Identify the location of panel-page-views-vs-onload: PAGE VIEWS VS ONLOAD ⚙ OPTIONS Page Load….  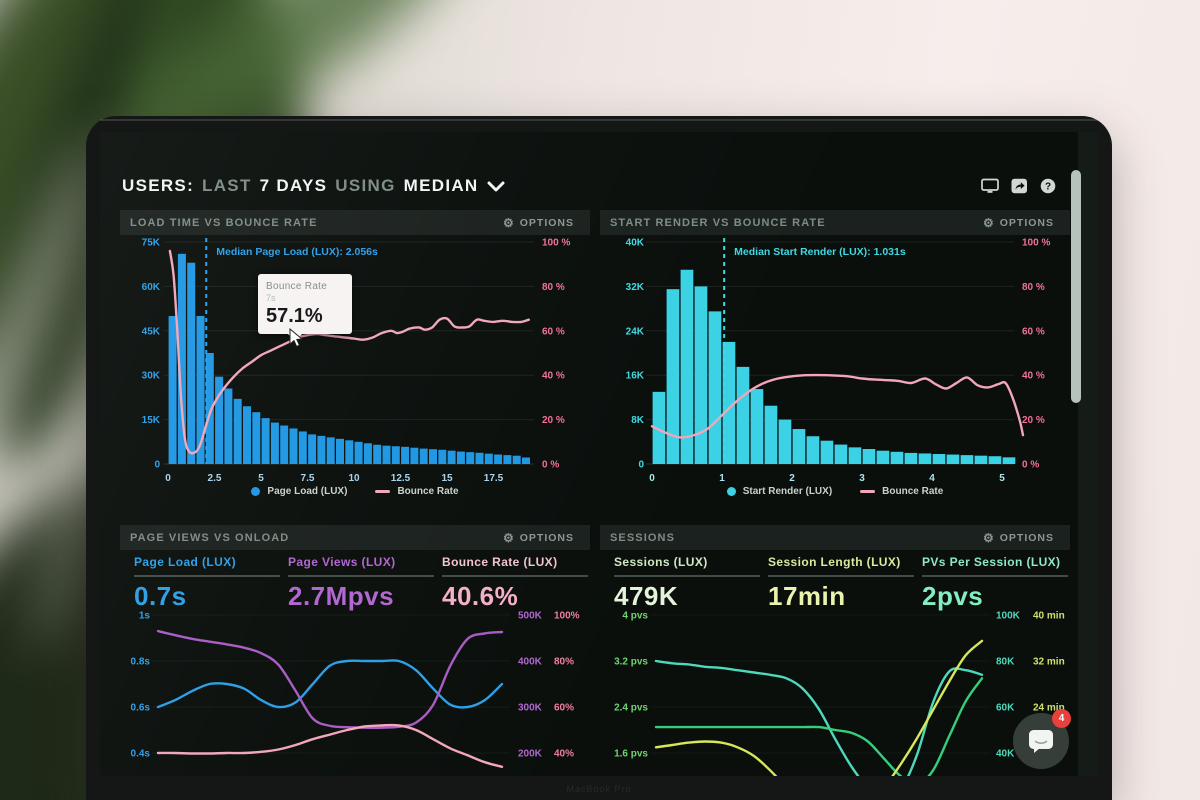
(355, 650).